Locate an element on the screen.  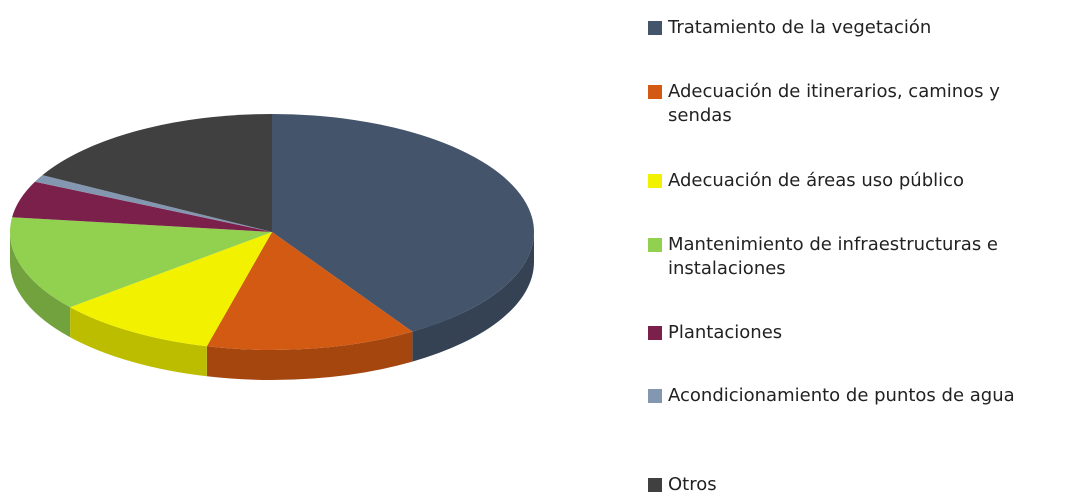
legend-label: Otros is located at coordinates (692, 484).